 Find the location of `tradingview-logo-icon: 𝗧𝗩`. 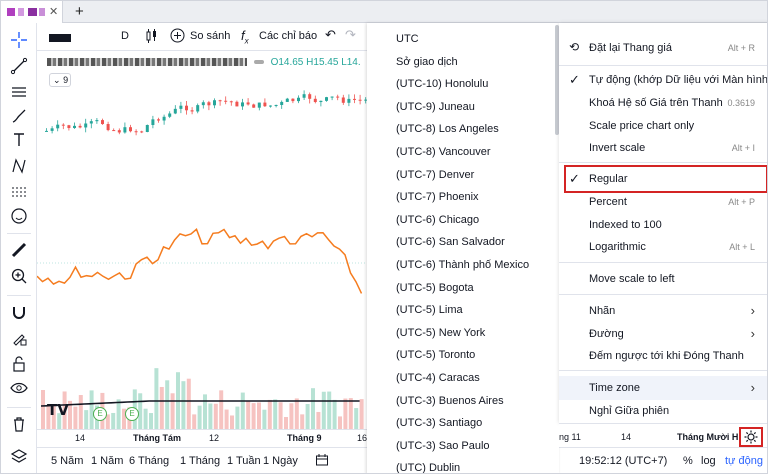

tradingview-logo-icon: 𝗧𝗩 is located at coordinates (58, 410).